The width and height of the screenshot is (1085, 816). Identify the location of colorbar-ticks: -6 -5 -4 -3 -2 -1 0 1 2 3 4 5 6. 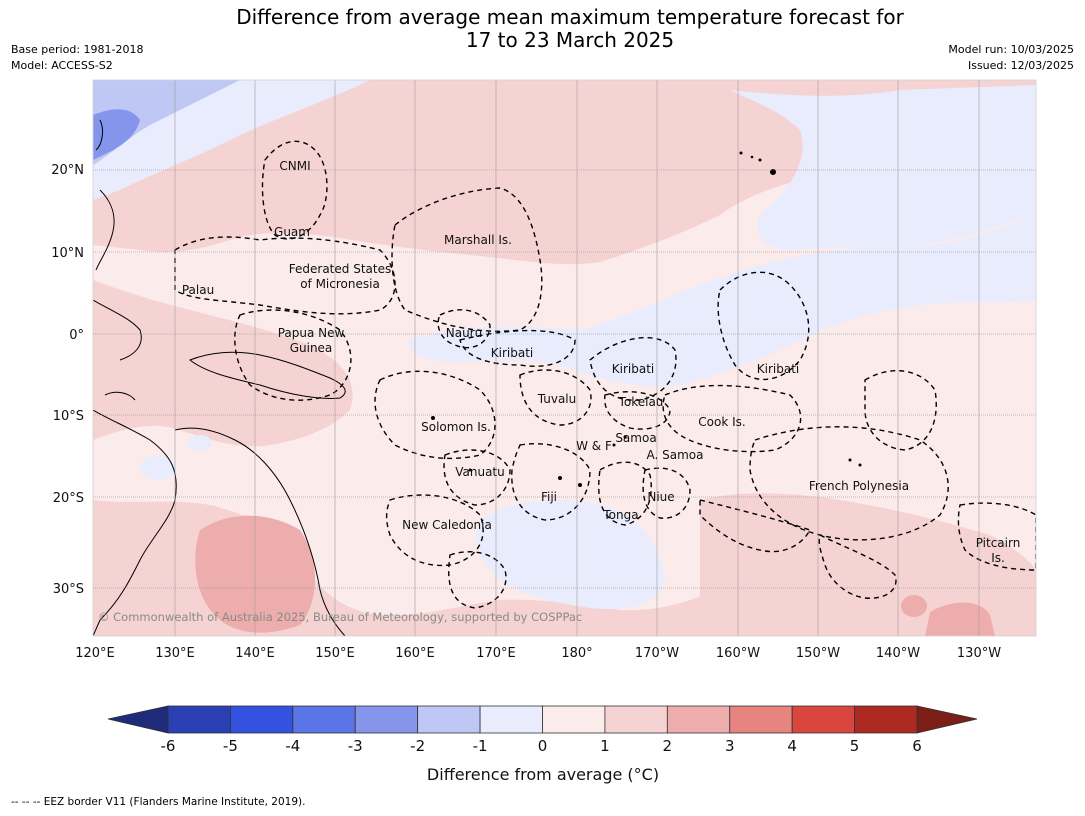
(541, 746).